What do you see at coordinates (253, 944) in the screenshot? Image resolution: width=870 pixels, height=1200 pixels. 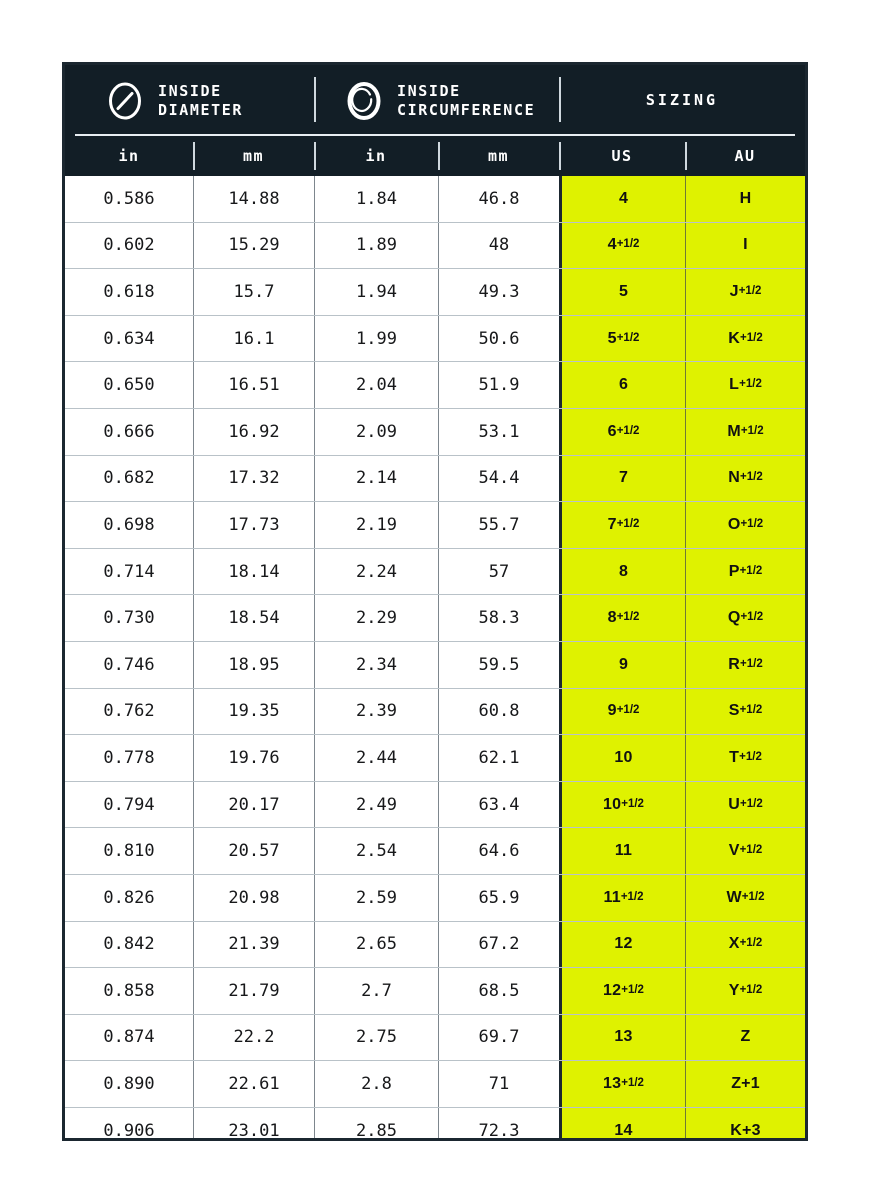 I see `cell-diameter-mm: 21.39` at bounding box center [253, 944].